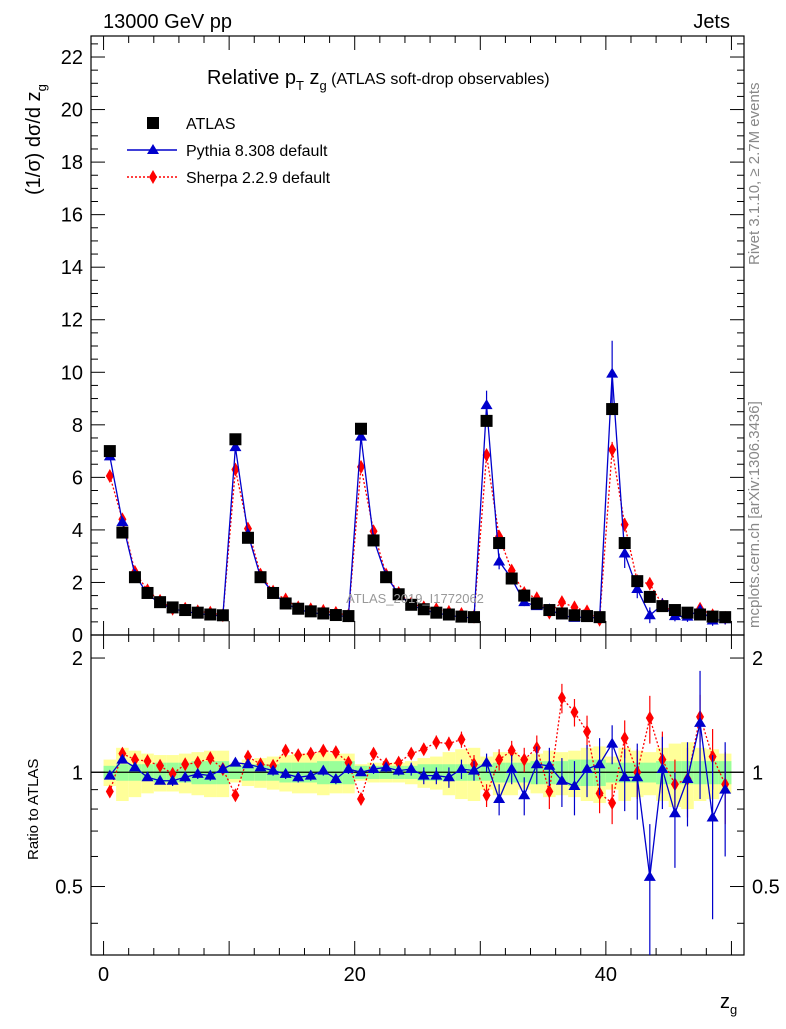  I want to click on legend-atlas-marker, so click(153, 123).